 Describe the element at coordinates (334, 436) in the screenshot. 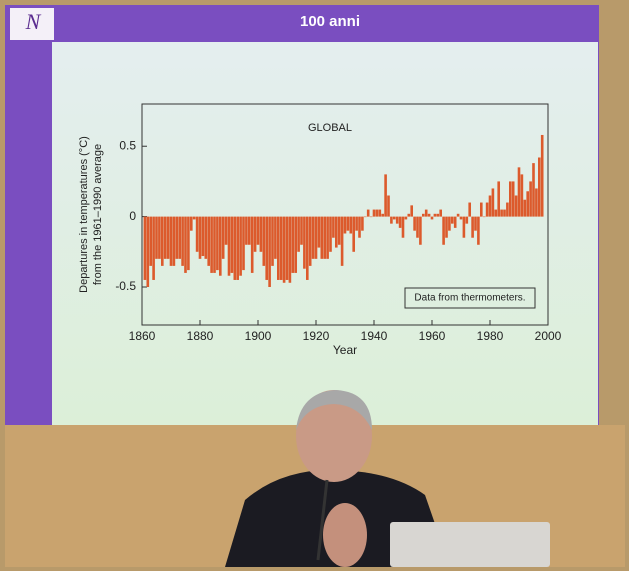

I see `speaker-head` at that location.